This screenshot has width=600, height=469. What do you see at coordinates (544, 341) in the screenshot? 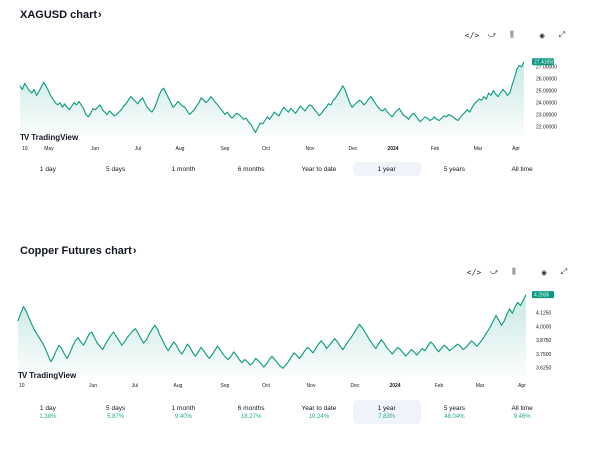
I see `y-axis-tick-label: 3.8750` at bounding box center [544, 341].